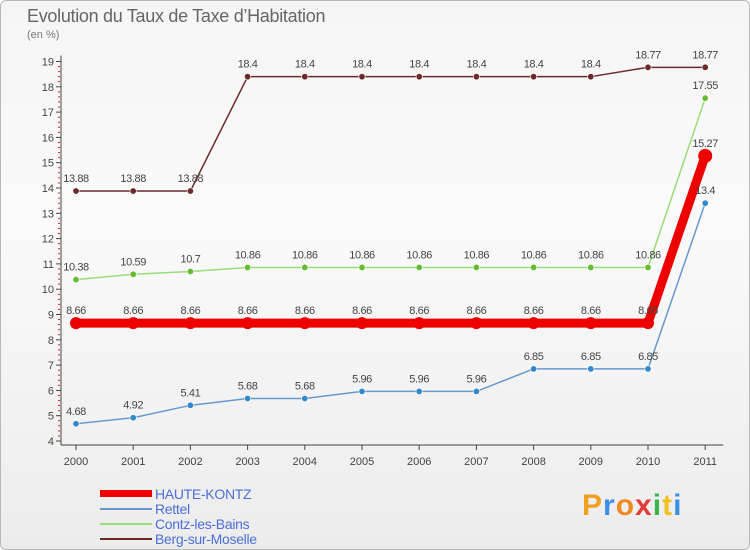 The width and height of the screenshot is (750, 550). What do you see at coordinates (51, 391) in the screenshot?
I see `y-tick-label: 6` at bounding box center [51, 391].